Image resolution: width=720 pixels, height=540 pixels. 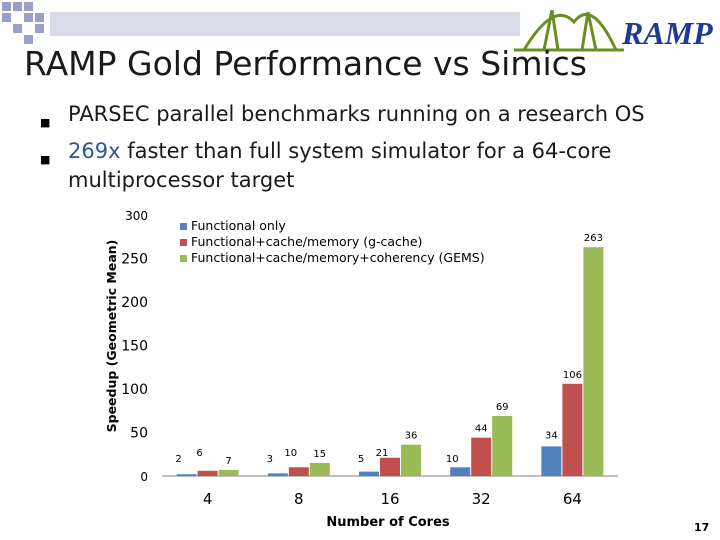 What do you see at coordinates (502, 407) in the screenshot?
I see `data-label: 69` at bounding box center [502, 407].